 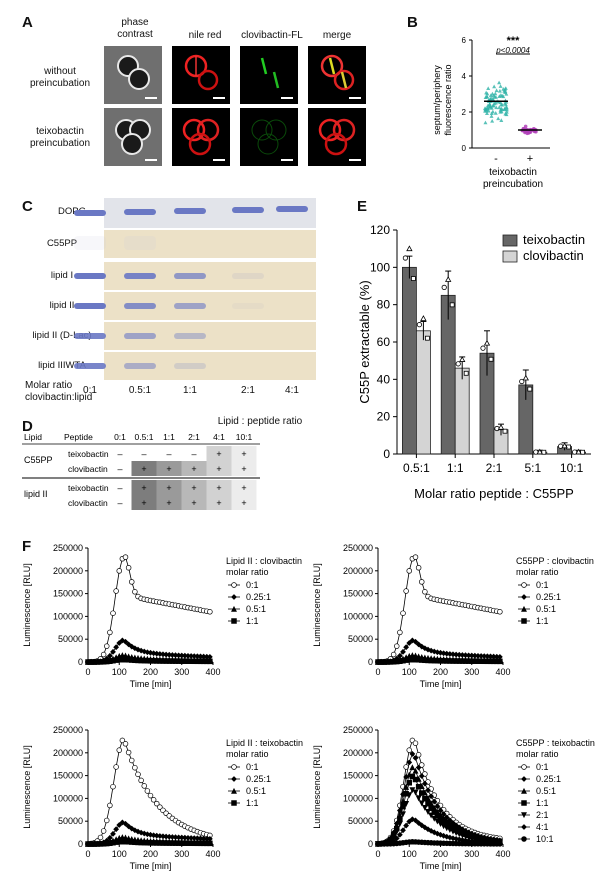 I want to click on f-legend-label: 2:1, so click(x=542, y=815).